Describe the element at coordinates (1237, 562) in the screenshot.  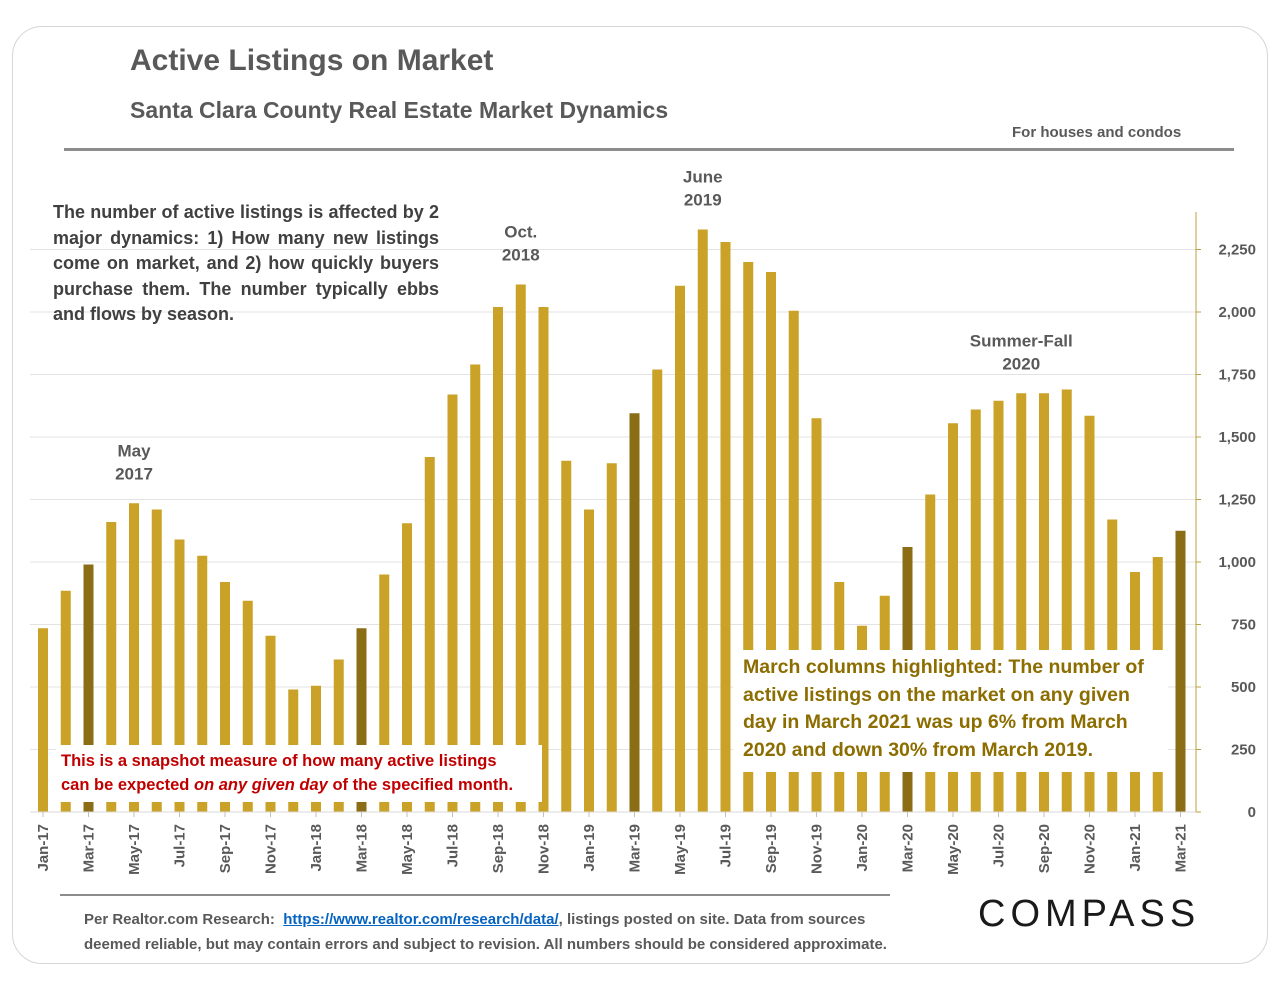
I see `y-tick-label: 1,000` at that location.